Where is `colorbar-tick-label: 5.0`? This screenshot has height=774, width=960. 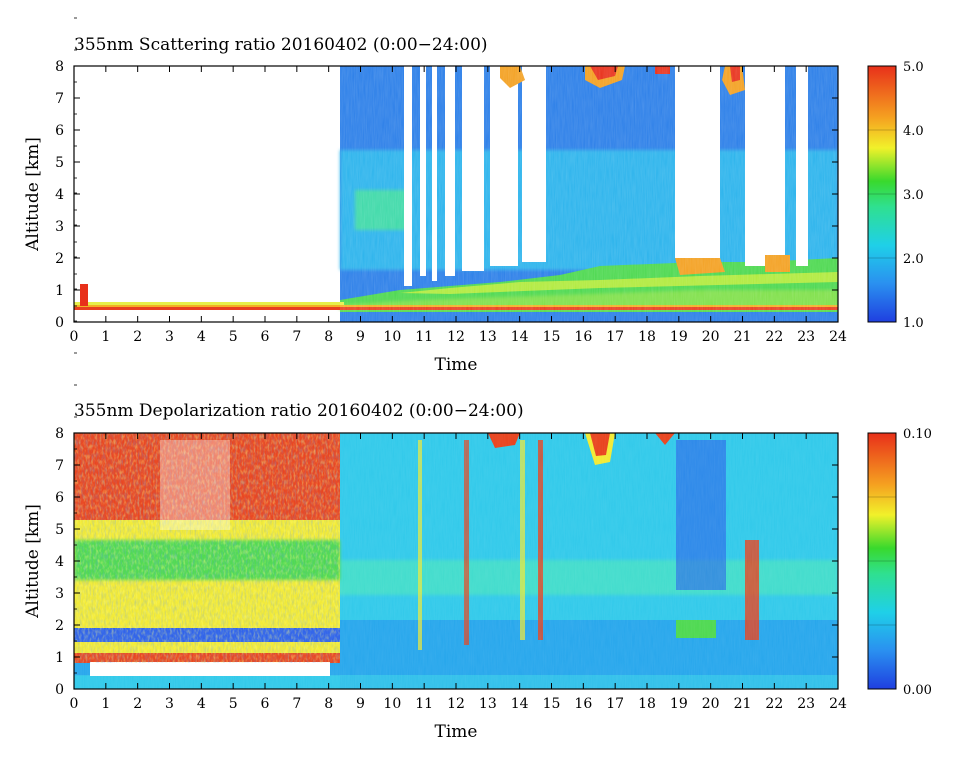
colorbar-tick-label: 5.0 is located at coordinates (913, 67).